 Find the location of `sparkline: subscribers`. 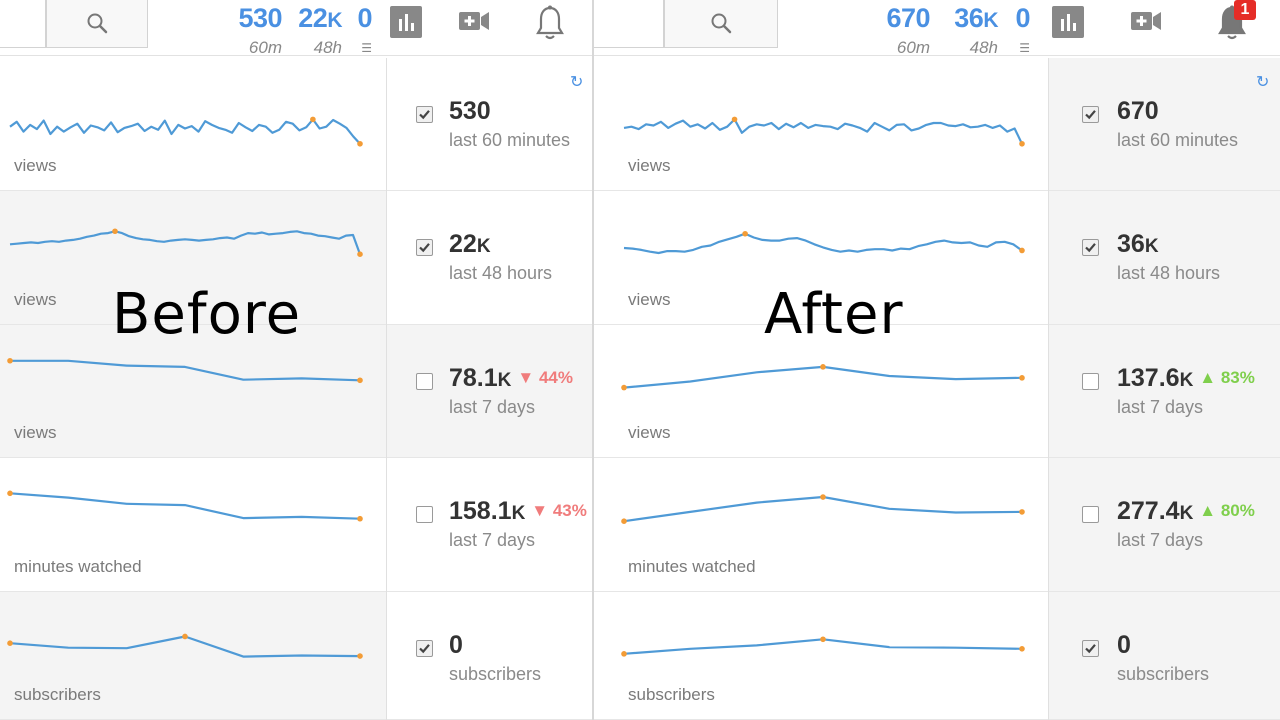

sparkline: subscribers is located at coordinates (821, 655).